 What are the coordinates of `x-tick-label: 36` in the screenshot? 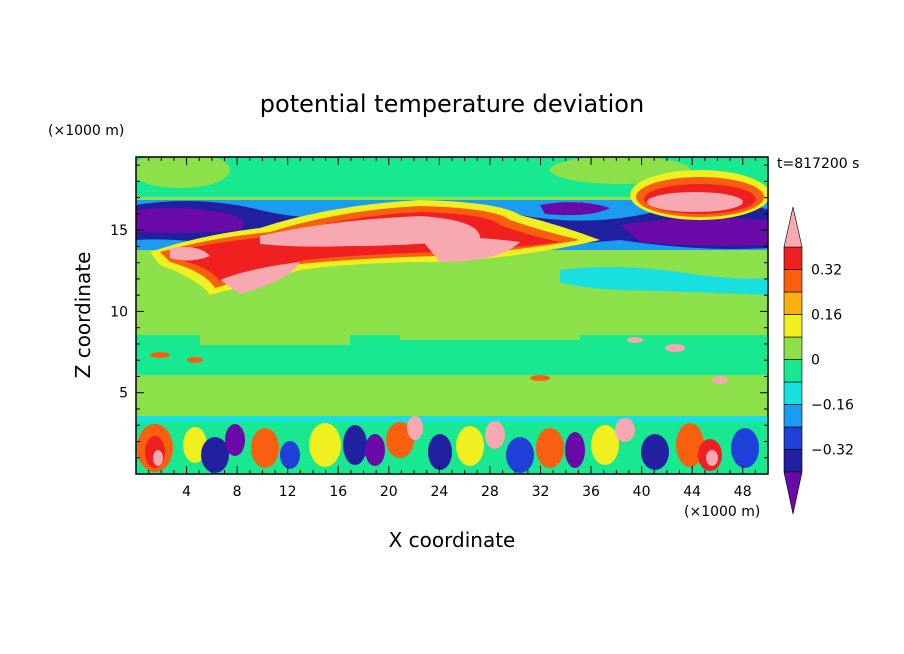 It's located at (591, 492).